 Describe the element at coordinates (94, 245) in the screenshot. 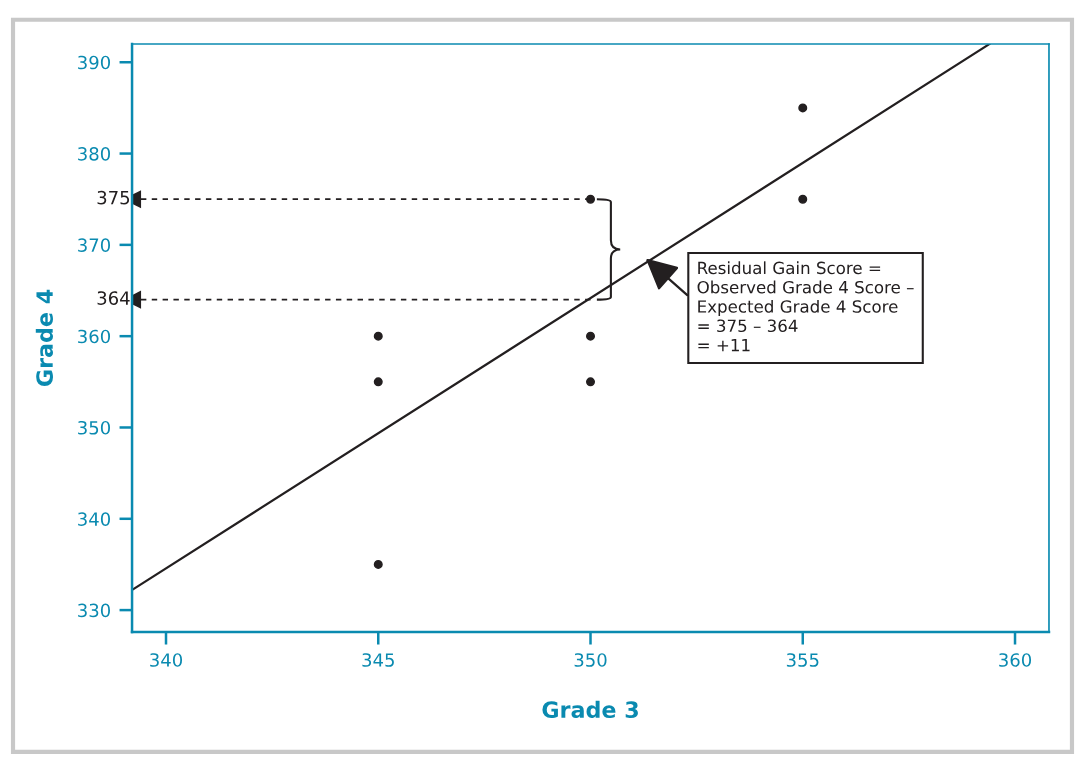

I see `y-tick-label: 370` at that location.